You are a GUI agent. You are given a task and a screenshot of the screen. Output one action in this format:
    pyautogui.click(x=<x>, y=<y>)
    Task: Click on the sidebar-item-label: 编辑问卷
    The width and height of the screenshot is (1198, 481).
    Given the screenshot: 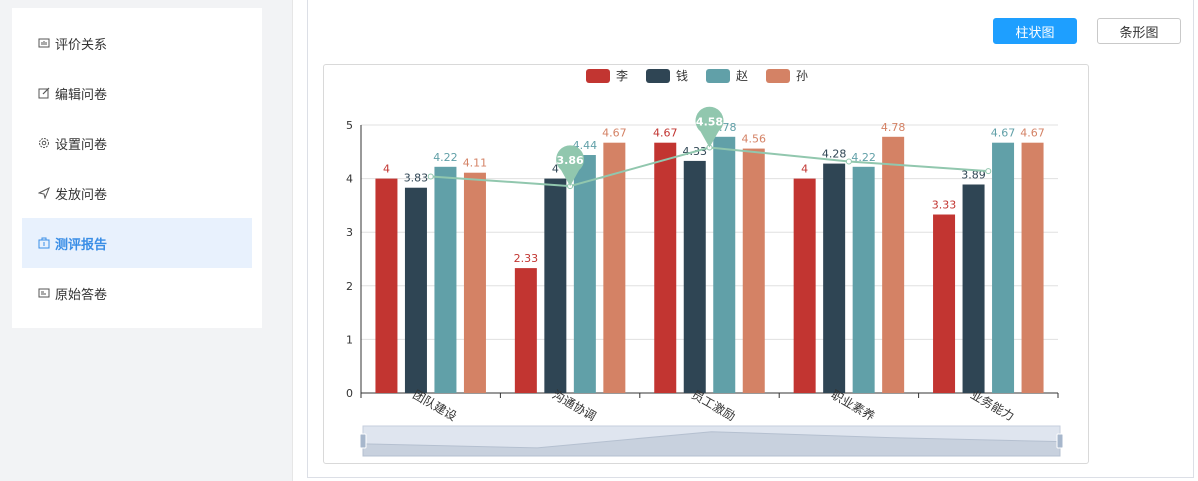 What is the action you would take?
    pyautogui.click(x=81, y=95)
    